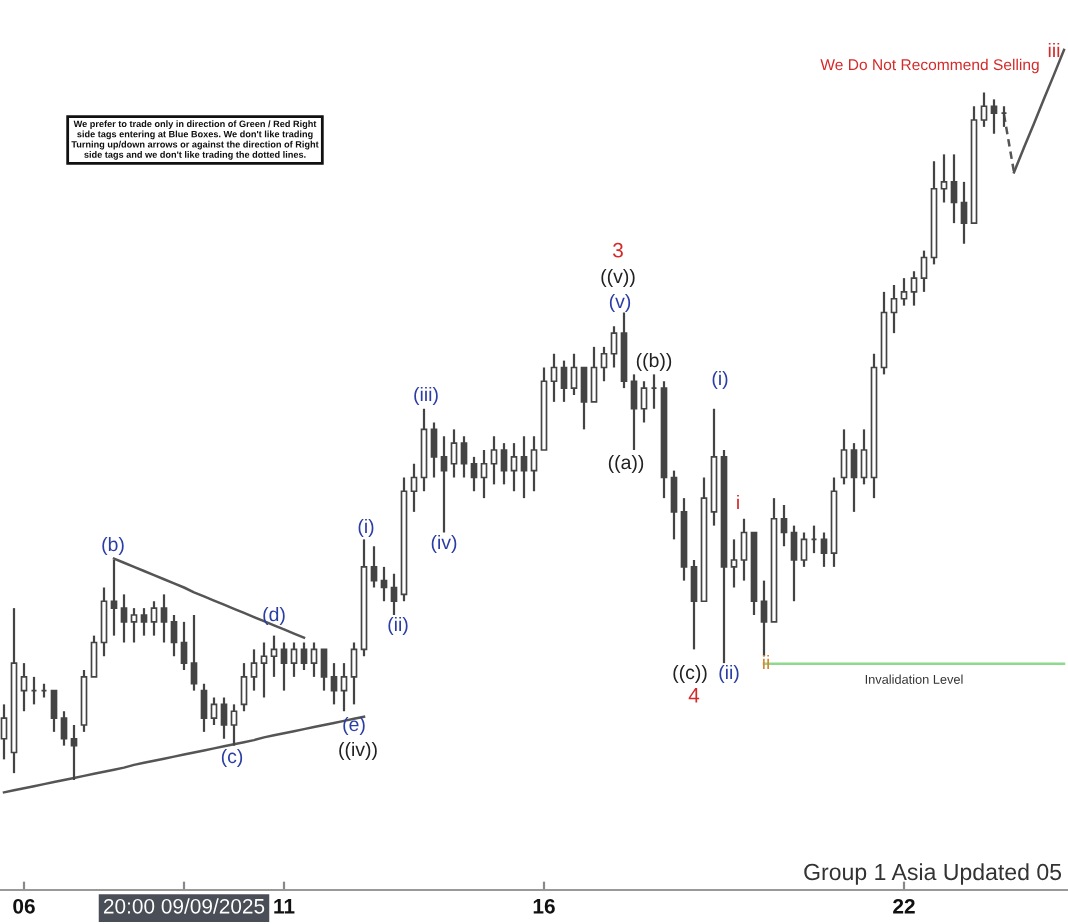 Image resolution: width=1068 pixels, height=924 pixels. Describe the element at coordinates (618, 250) in the screenshot. I see `annotation: 3` at that location.